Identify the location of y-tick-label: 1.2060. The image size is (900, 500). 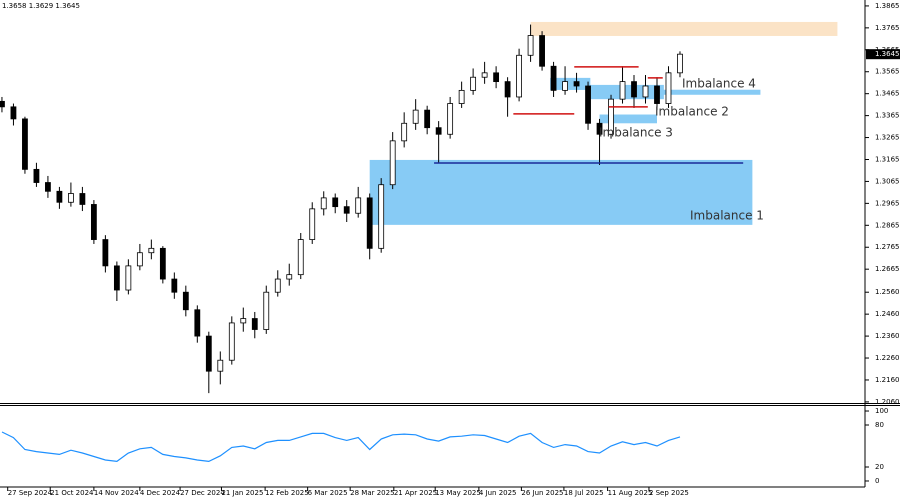
(887, 402).